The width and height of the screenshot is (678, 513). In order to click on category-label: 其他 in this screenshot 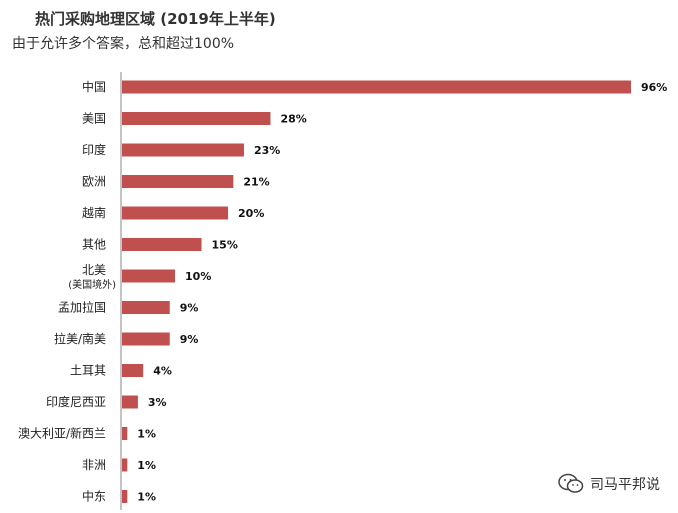, I will do `click(94, 245)`.